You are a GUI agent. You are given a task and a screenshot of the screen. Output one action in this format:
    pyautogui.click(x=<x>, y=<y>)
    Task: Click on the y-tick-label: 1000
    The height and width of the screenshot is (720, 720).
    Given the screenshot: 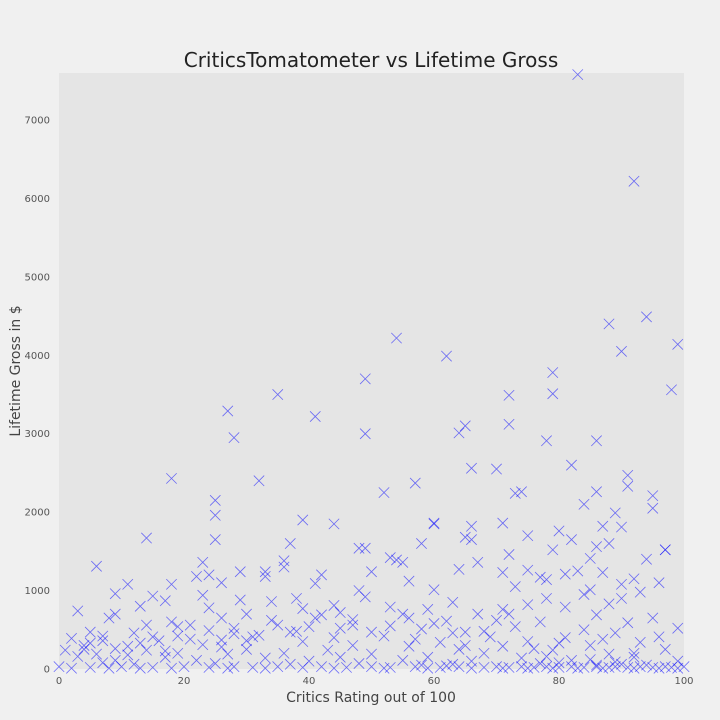 What is the action you would take?
    pyautogui.click(x=37, y=591)
    